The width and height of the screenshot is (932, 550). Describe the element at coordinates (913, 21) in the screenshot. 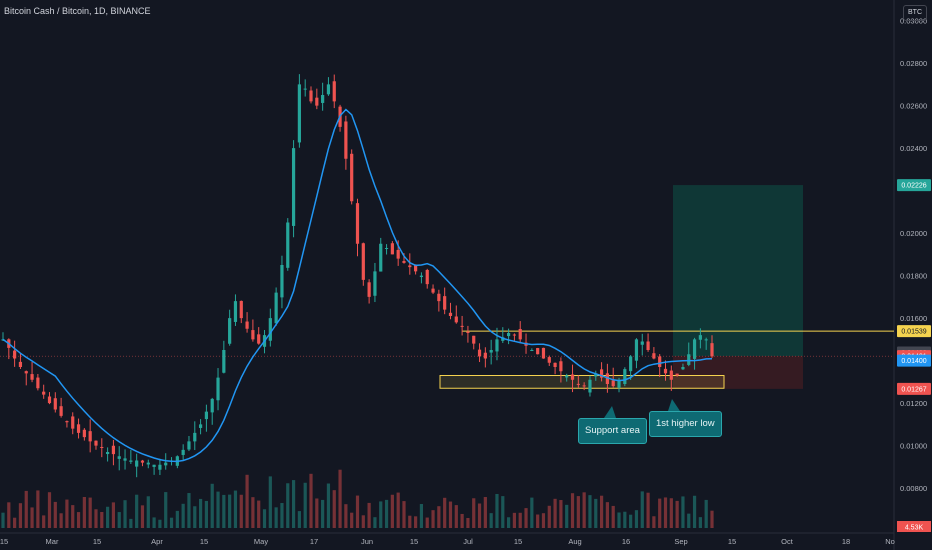

I see `y-tick-label: 0.03000` at that location.